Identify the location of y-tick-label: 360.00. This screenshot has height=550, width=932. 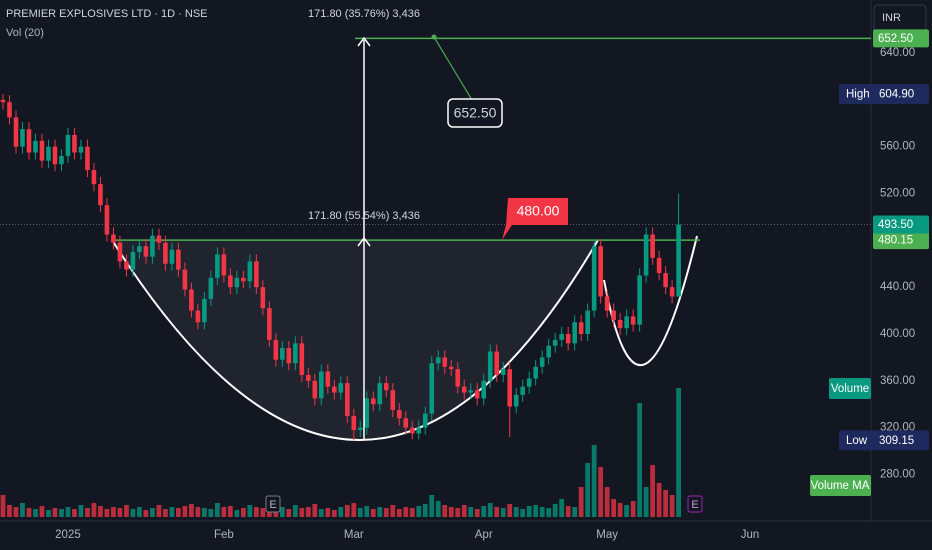
(897, 381).